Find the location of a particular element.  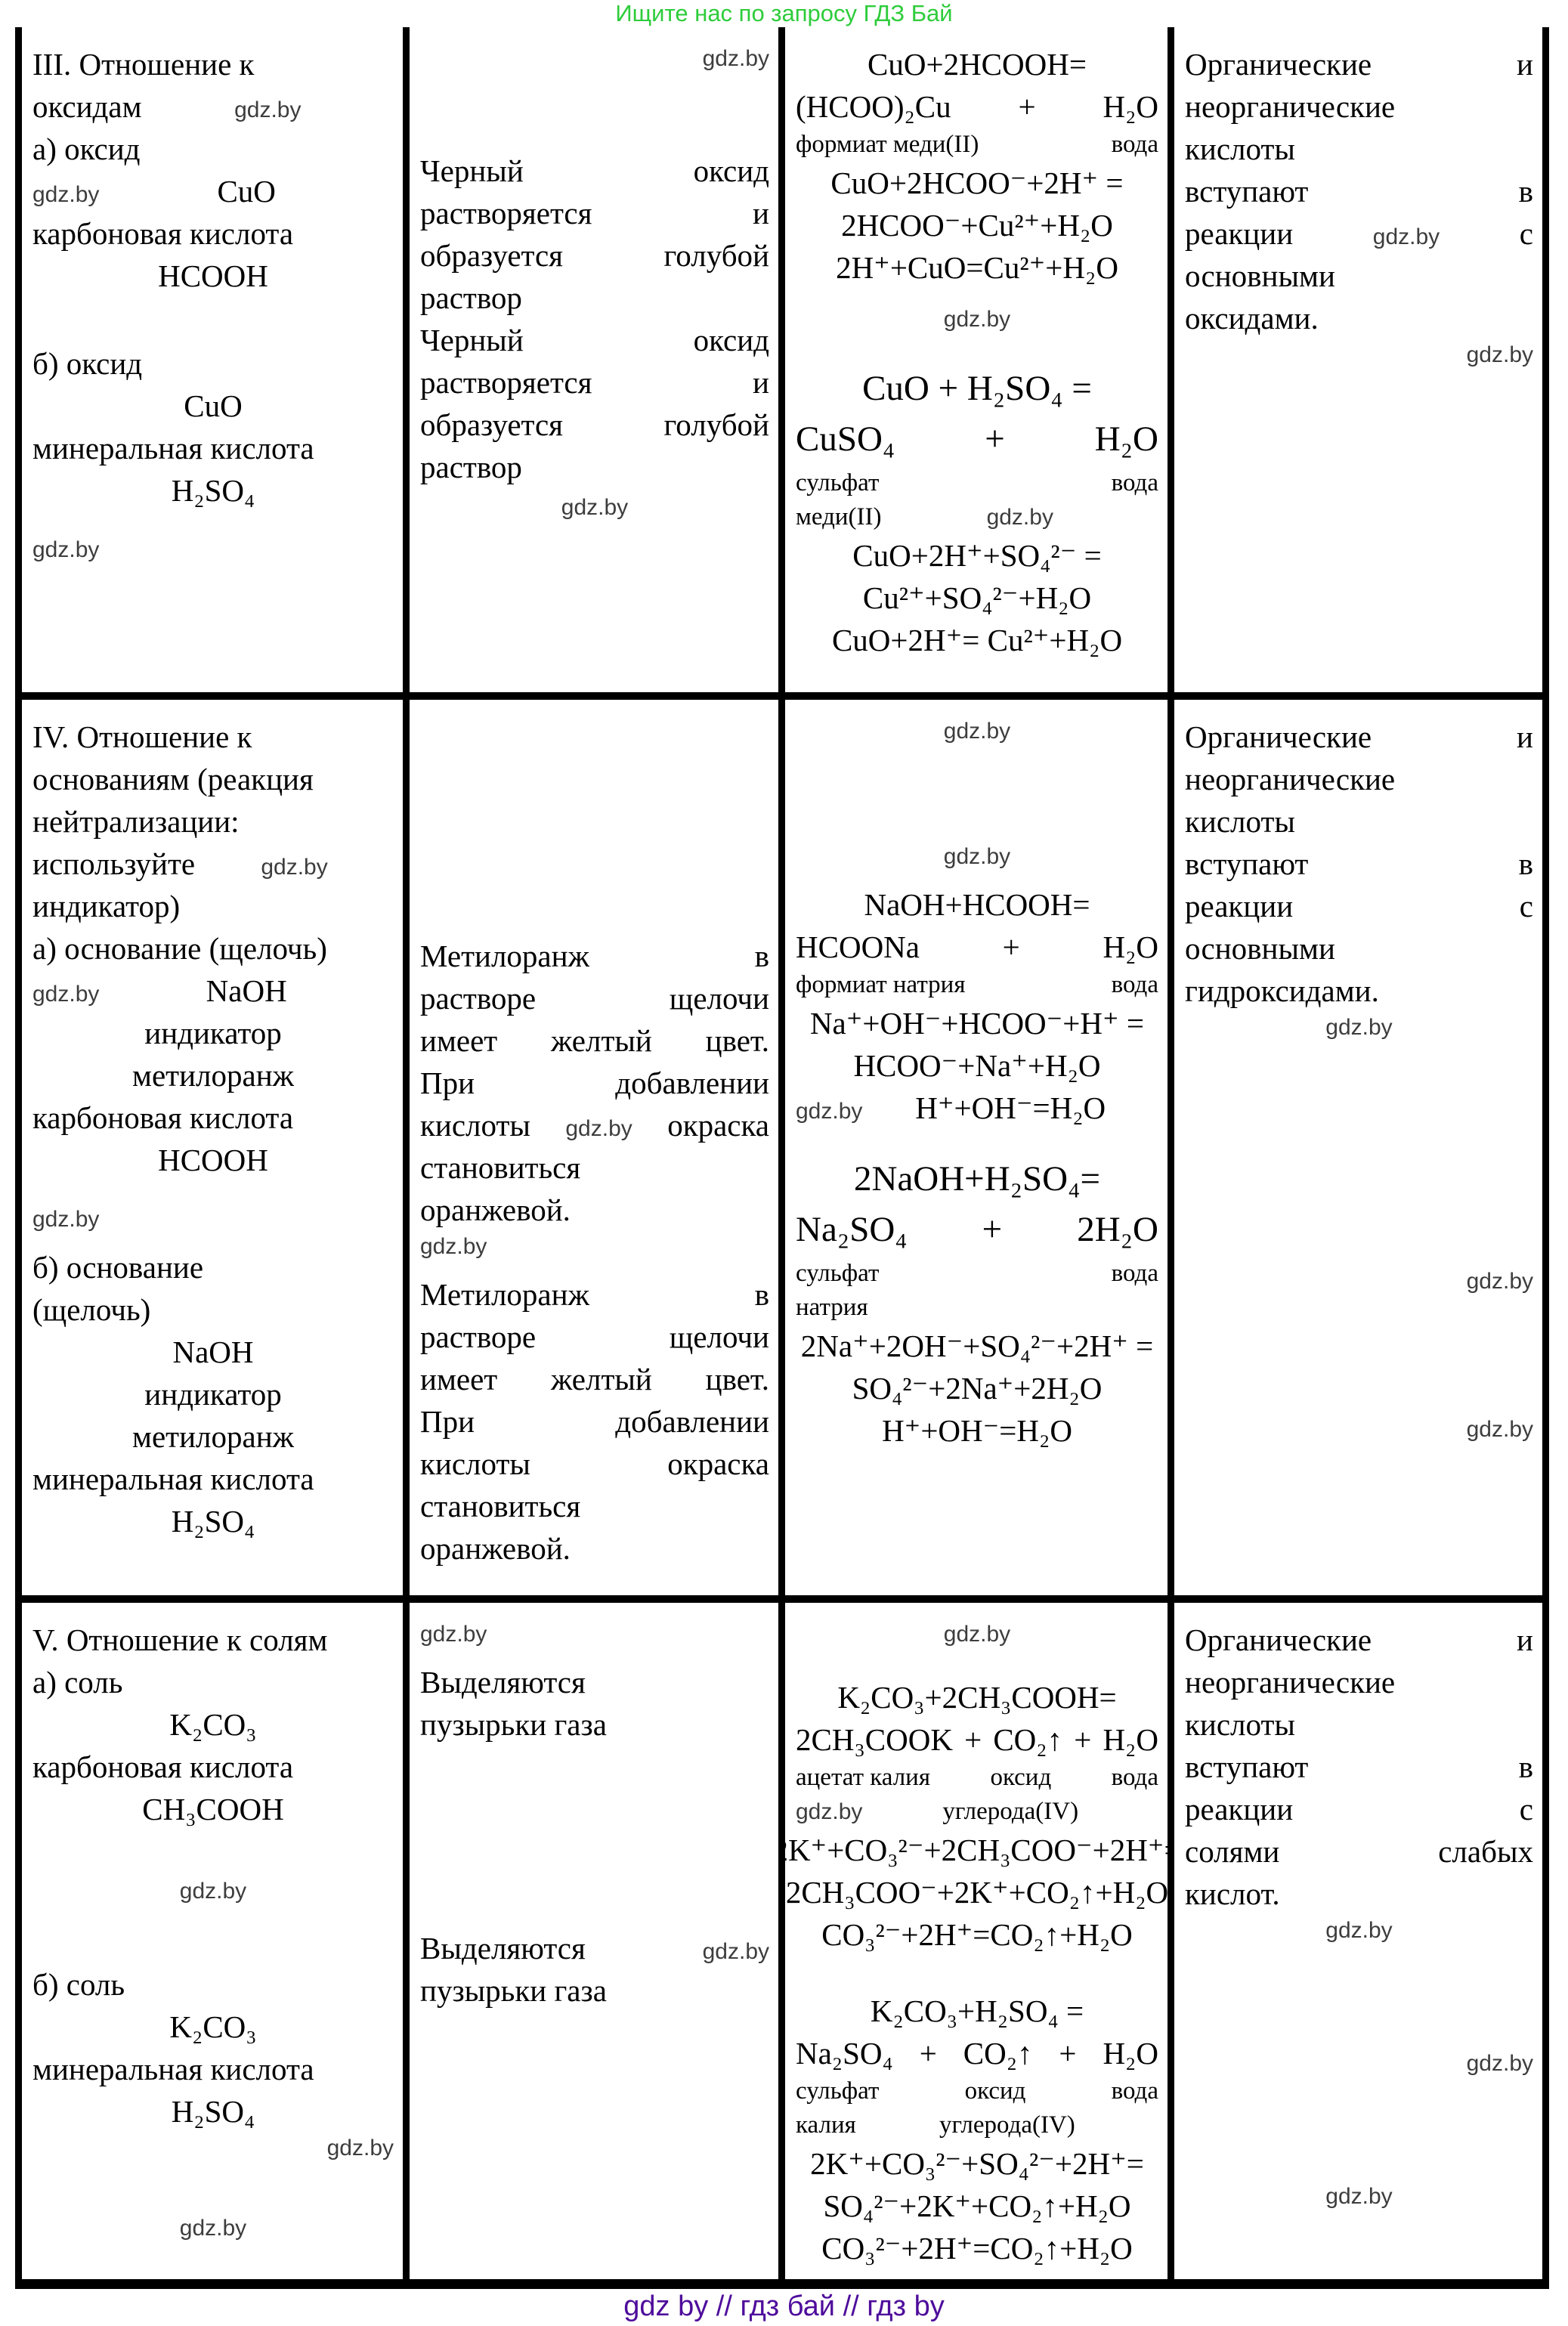

text-segment: CO₂↑ is located at coordinates (998, 2053).